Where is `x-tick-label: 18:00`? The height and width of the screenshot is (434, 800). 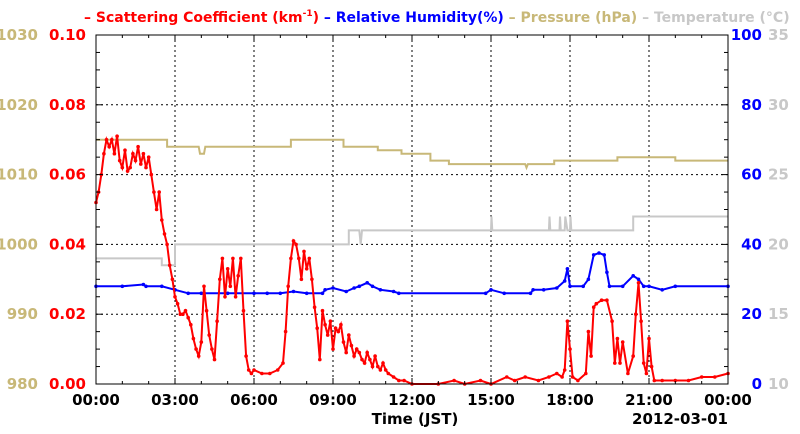 x-tick-label: 18:00 is located at coordinates (570, 400).